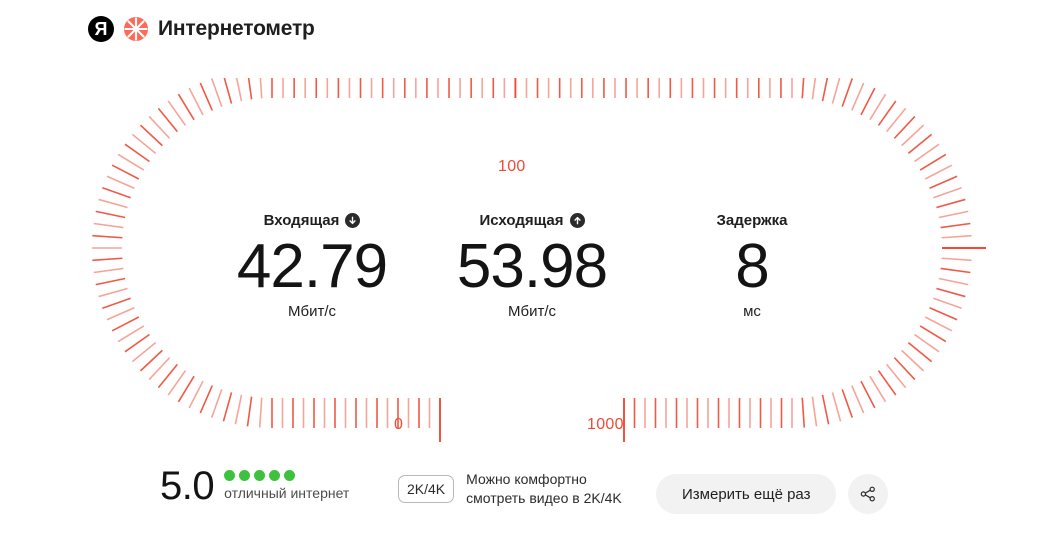 The height and width of the screenshot is (555, 1064). I want to click on footer-actions: Измерить ещё раз, so click(772, 494).